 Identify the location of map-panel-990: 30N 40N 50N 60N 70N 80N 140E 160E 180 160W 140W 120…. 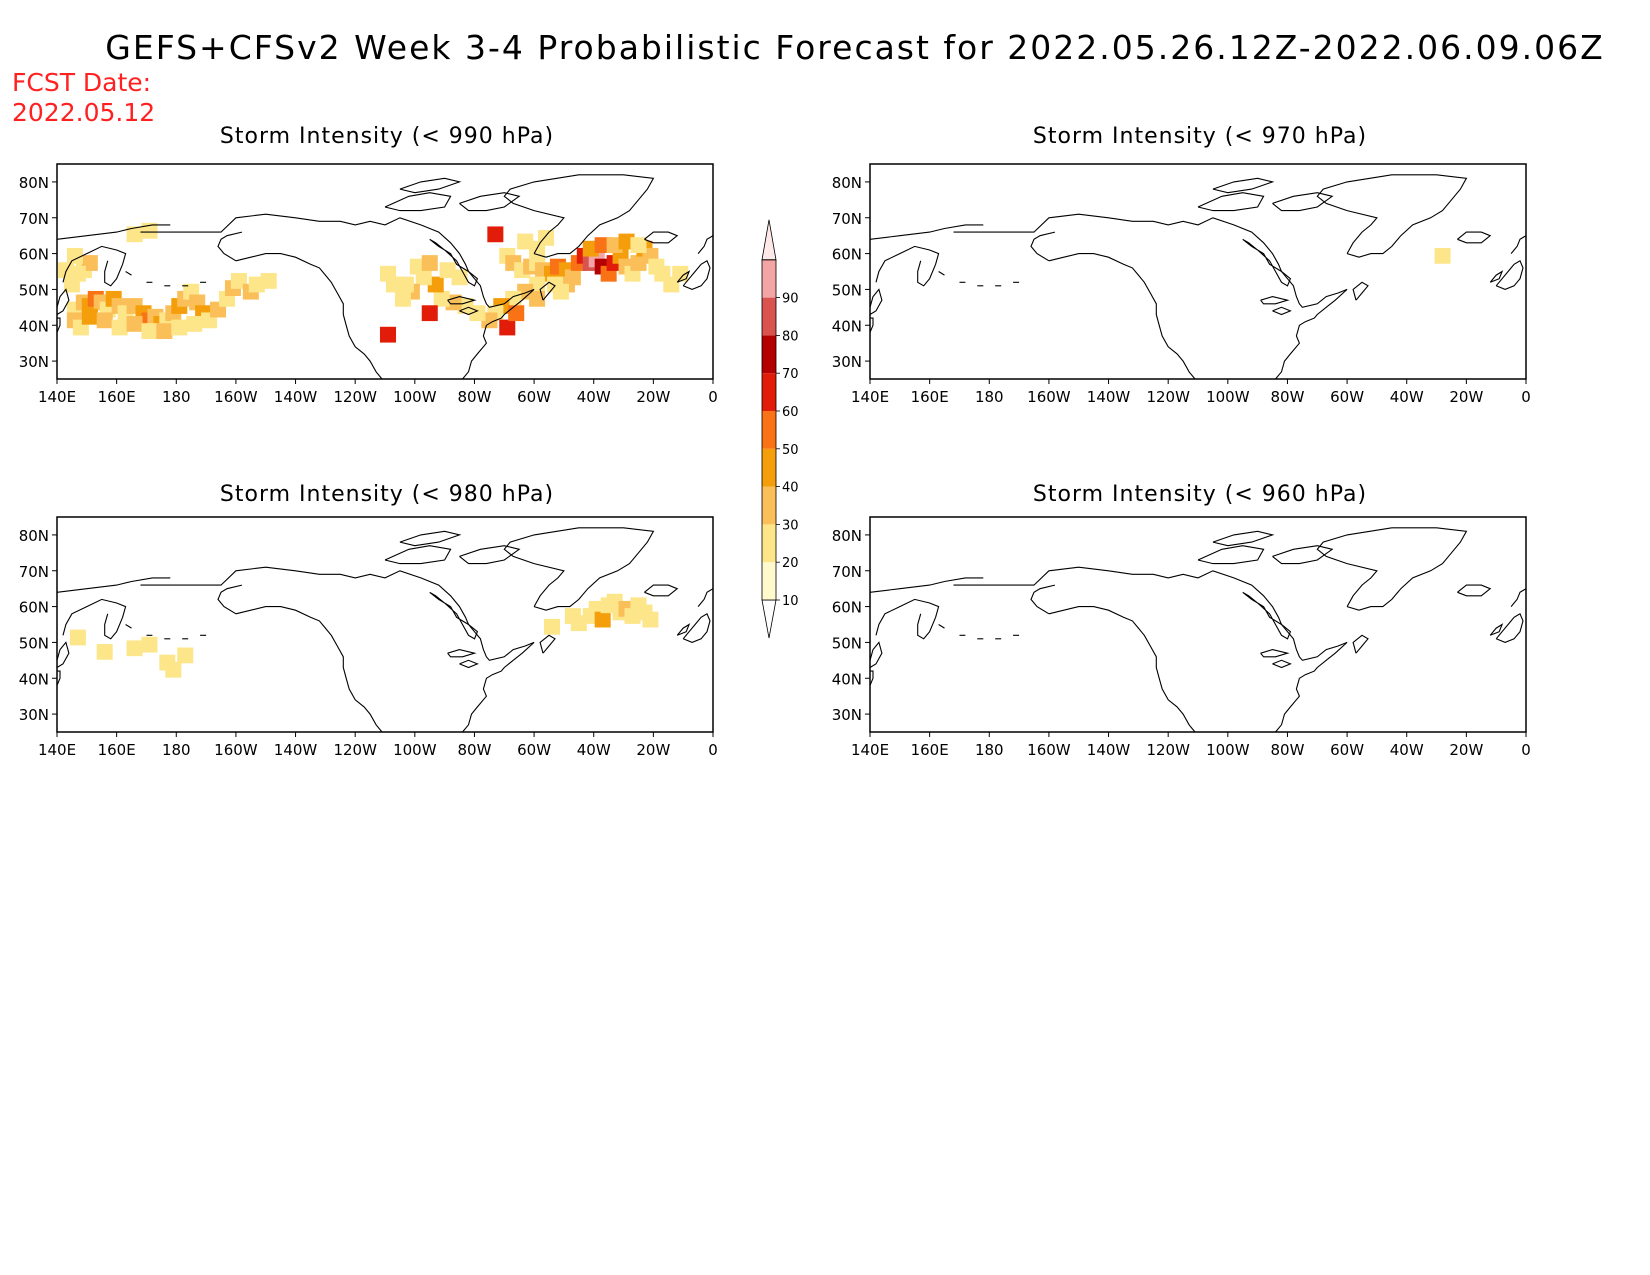
(368, 284).